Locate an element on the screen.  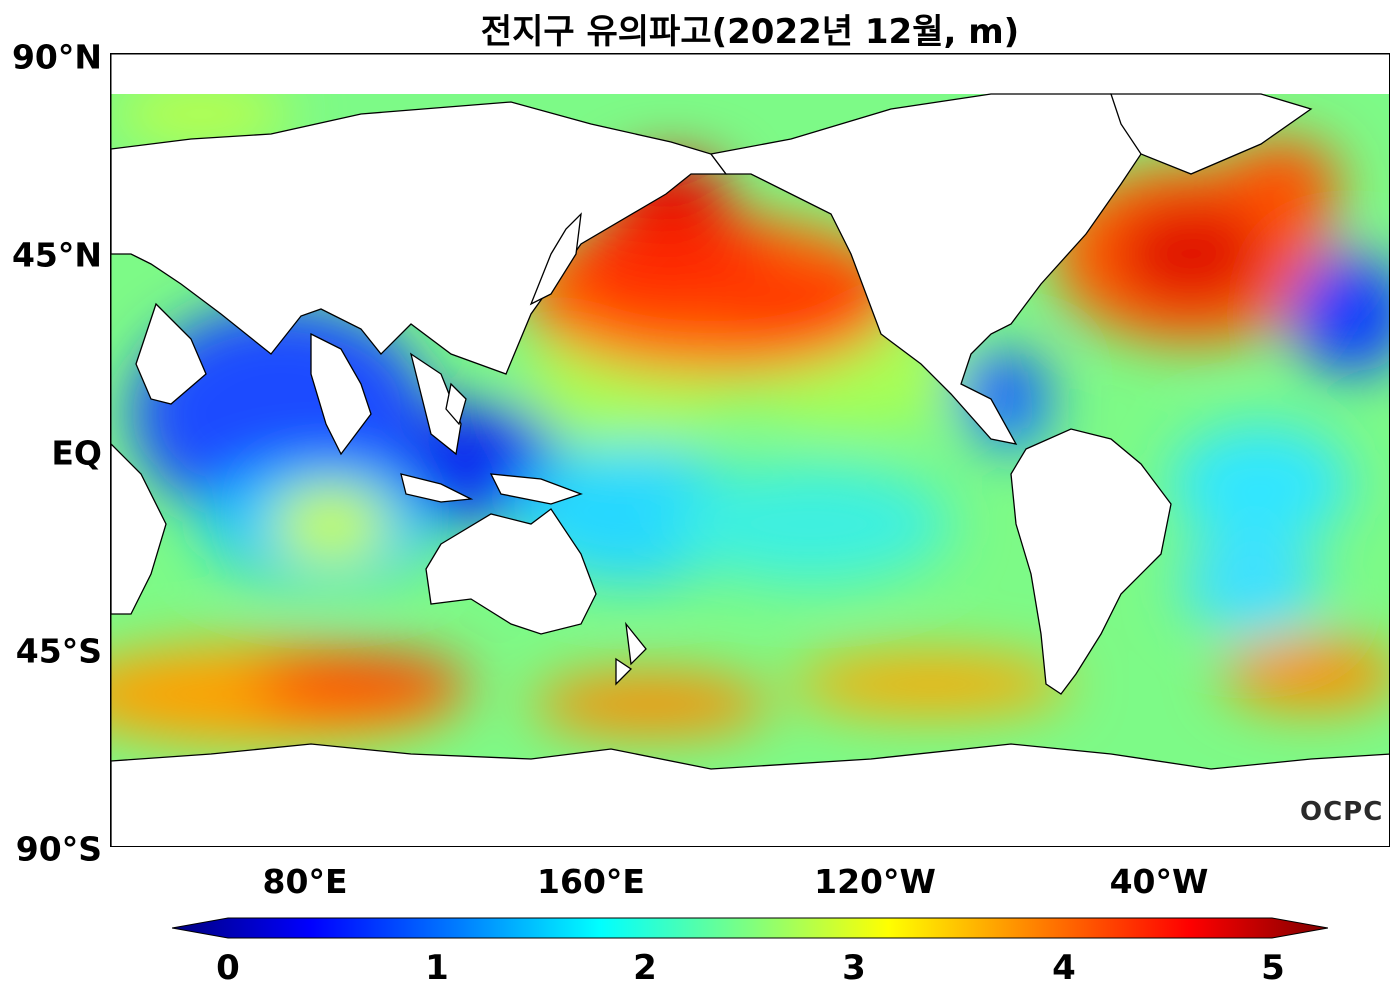
philippines is located at coordinates (456, 404).